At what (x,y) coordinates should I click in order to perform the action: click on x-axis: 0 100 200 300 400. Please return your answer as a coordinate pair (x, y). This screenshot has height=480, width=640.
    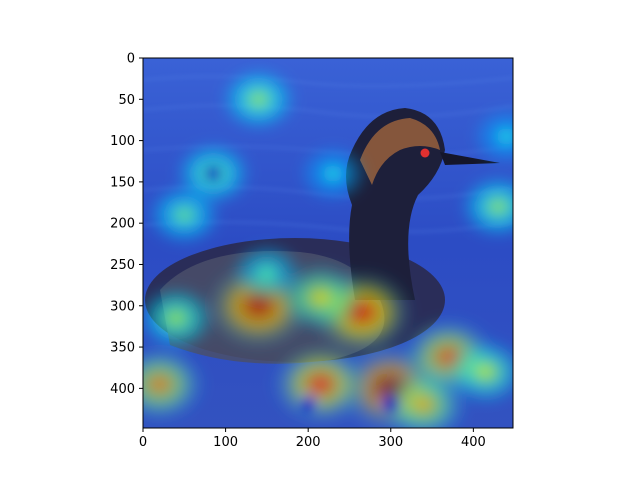
    Looking at the image, I should click on (312, 439).